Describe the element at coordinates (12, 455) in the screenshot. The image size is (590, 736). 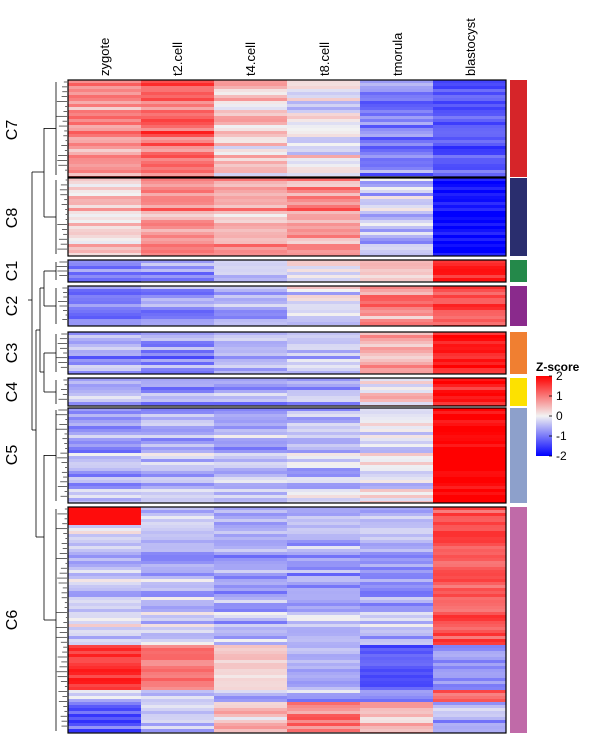
I see `cluster-label: C5` at that location.